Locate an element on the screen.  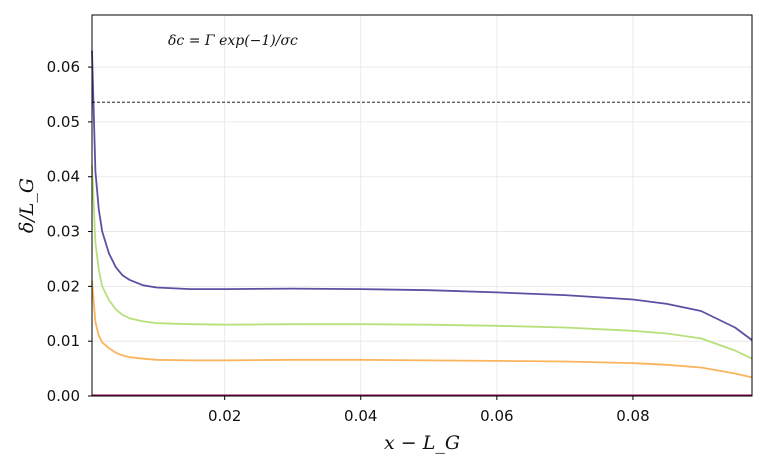
y-tick-label: 0.05 is located at coordinates (63, 122).